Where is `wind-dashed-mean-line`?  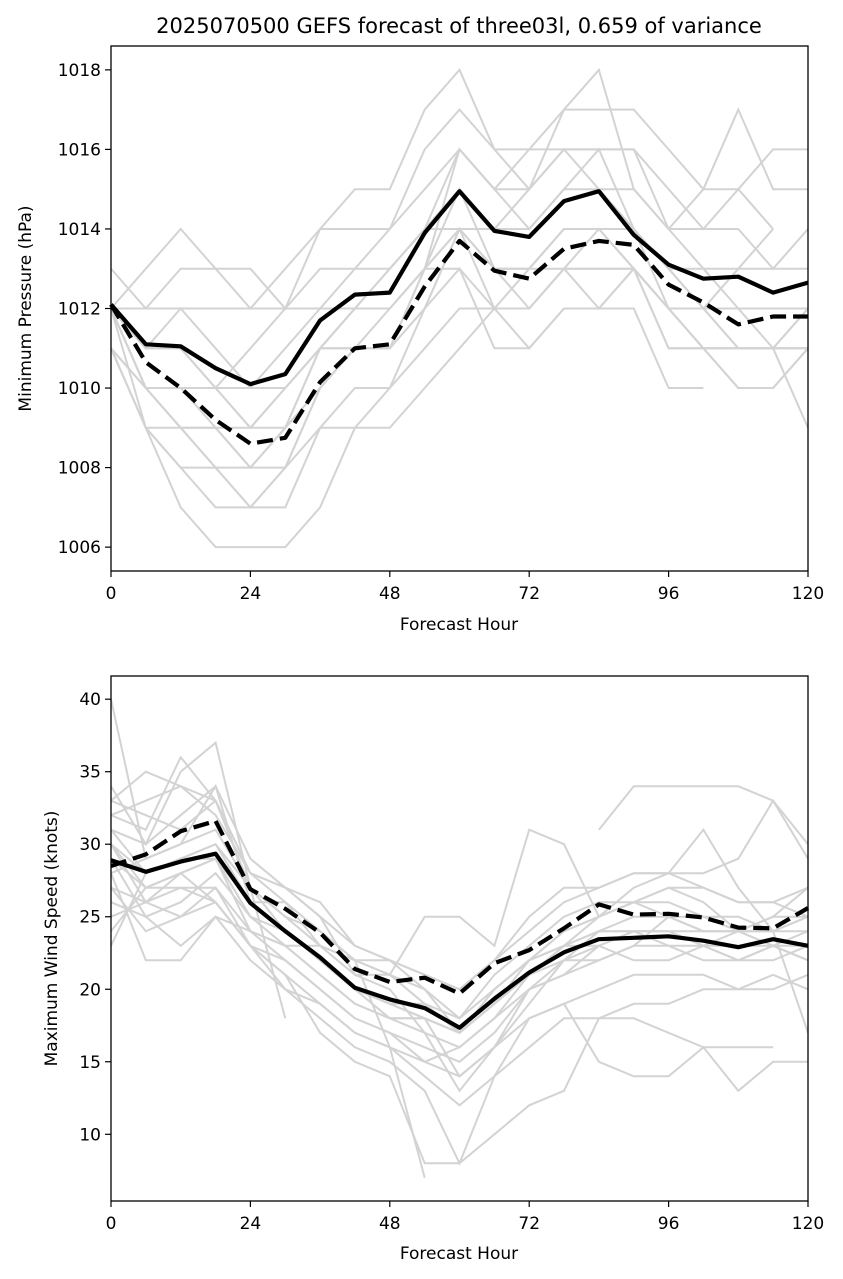
wind-dashed-mean-line is located at coordinates (460, 907).